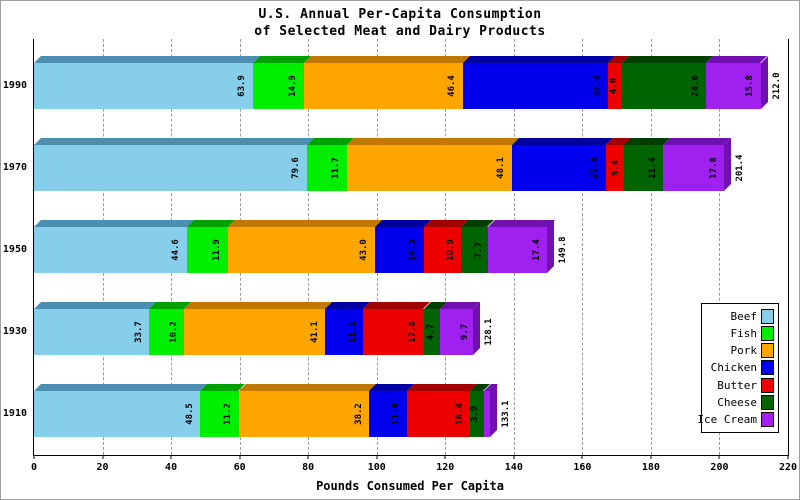  What do you see at coordinates (387, 82) in the screenshot?
I see `bar-segment-pork: 46.4` at bounding box center [387, 82].